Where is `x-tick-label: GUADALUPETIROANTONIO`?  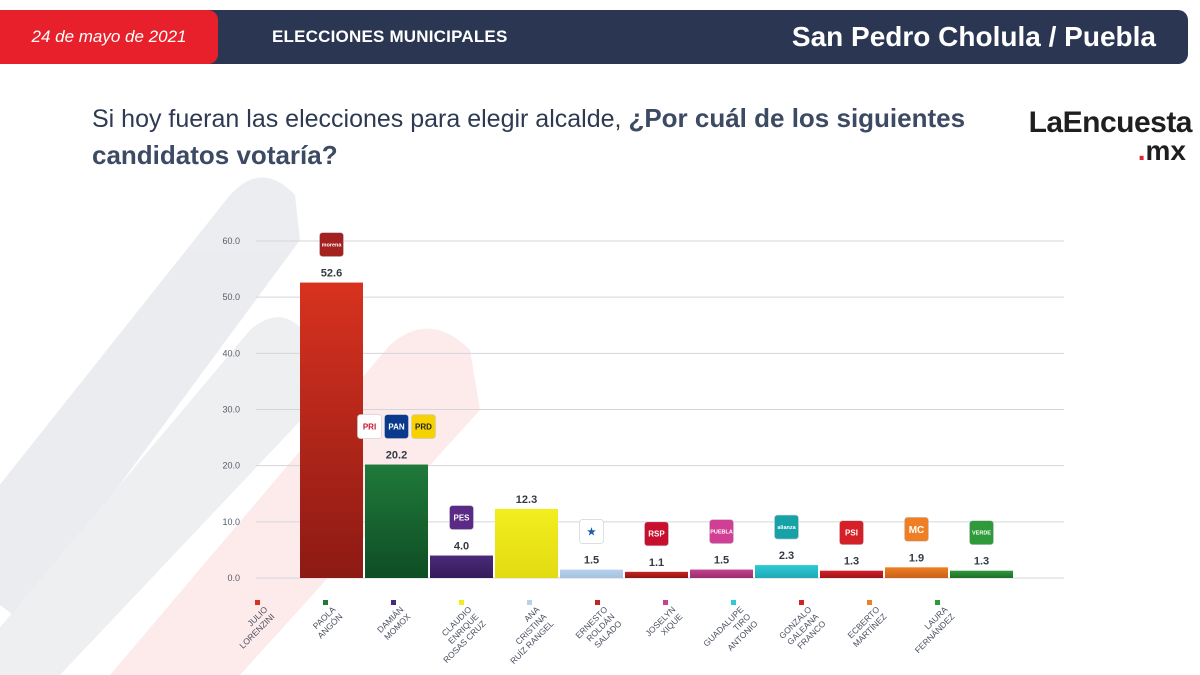 x-tick-label: GUADALUPETIROANTONIO is located at coordinates (730, 633).